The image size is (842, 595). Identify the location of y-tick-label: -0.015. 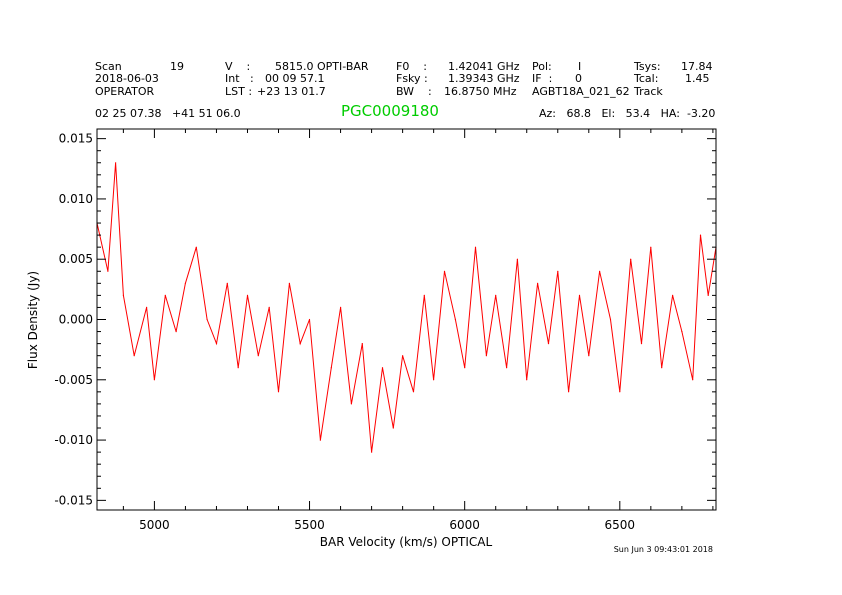
(73, 500).